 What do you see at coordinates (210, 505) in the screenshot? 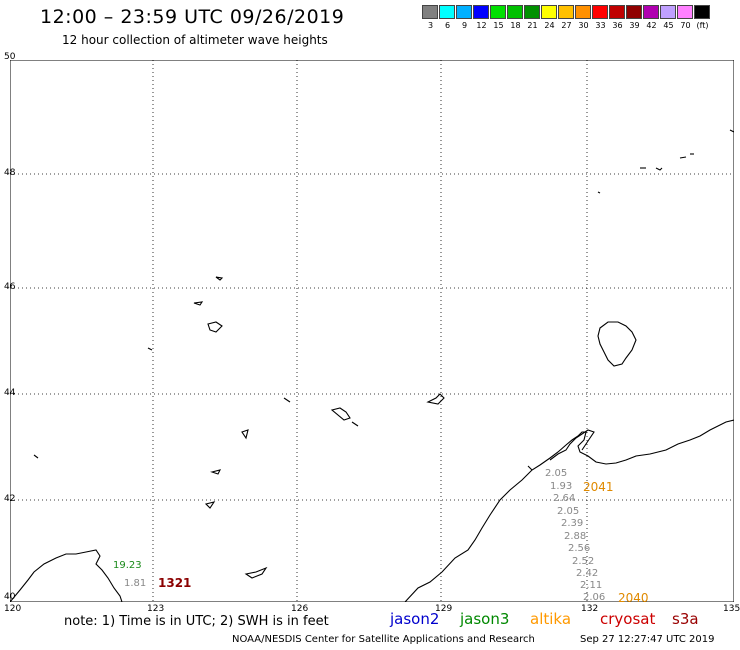
I see `islet-l` at bounding box center [210, 505].